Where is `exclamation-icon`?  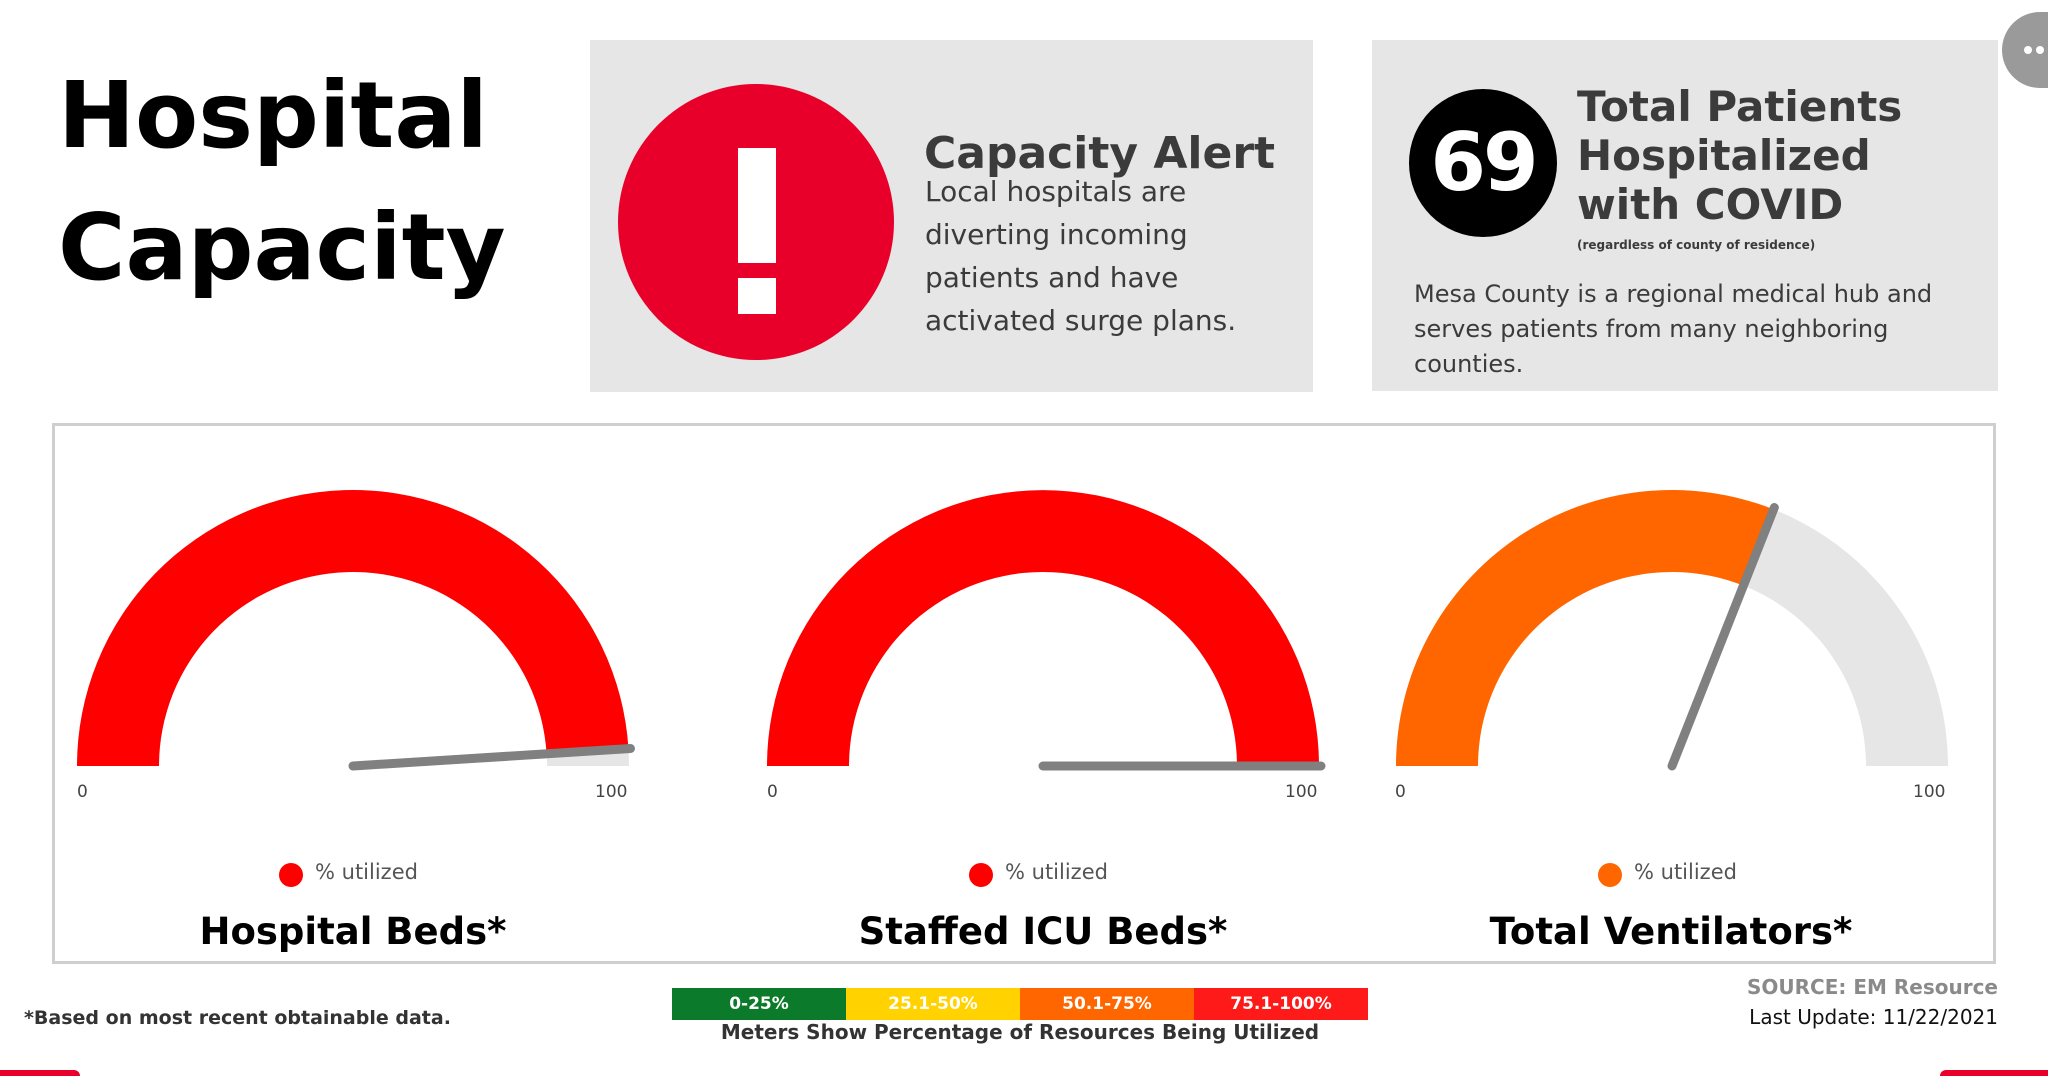 exclamation-icon is located at coordinates (757, 205).